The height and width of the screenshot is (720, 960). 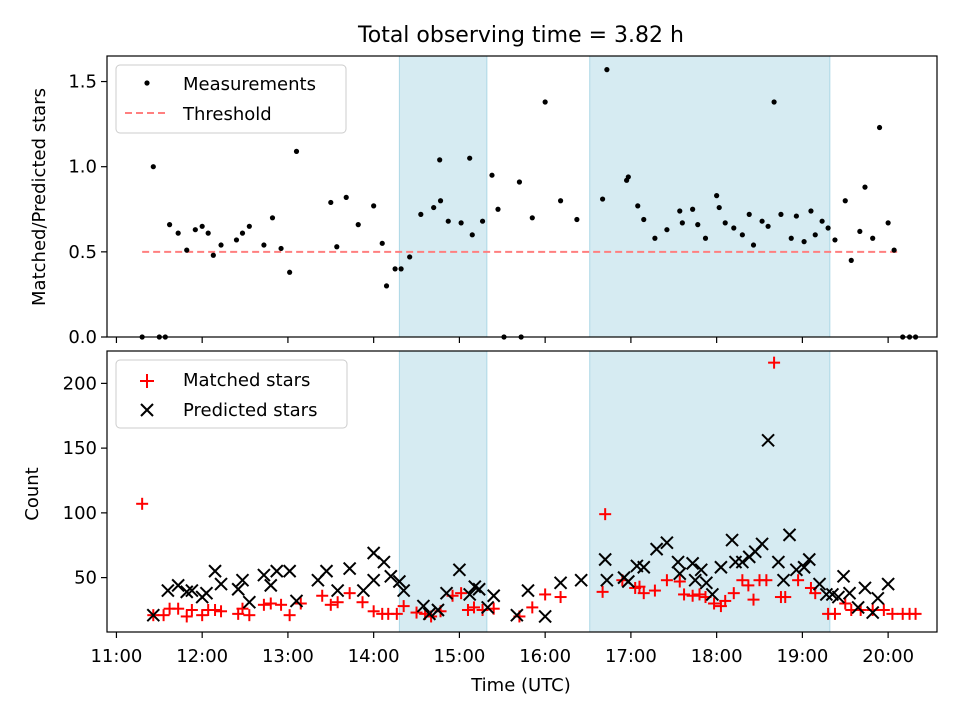 What do you see at coordinates (80, 513) in the screenshot?
I see `bottom-y-tick-label: 100` at bounding box center [80, 513].